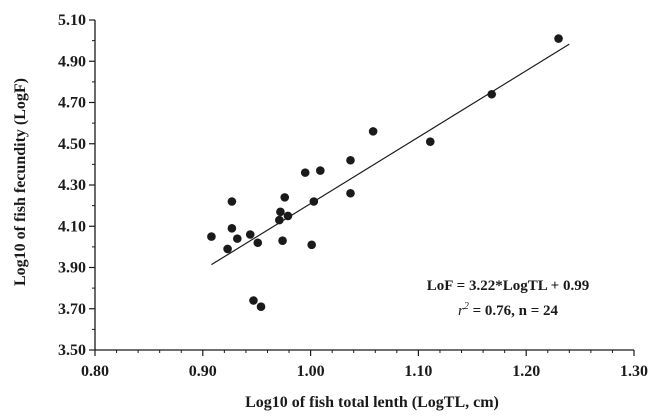 The height and width of the screenshot is (419, 654). What do you see at coordinates (72, 144) in the screenshot?
I see `y-tick-label: 4.50` at bounding box center [72, 144].